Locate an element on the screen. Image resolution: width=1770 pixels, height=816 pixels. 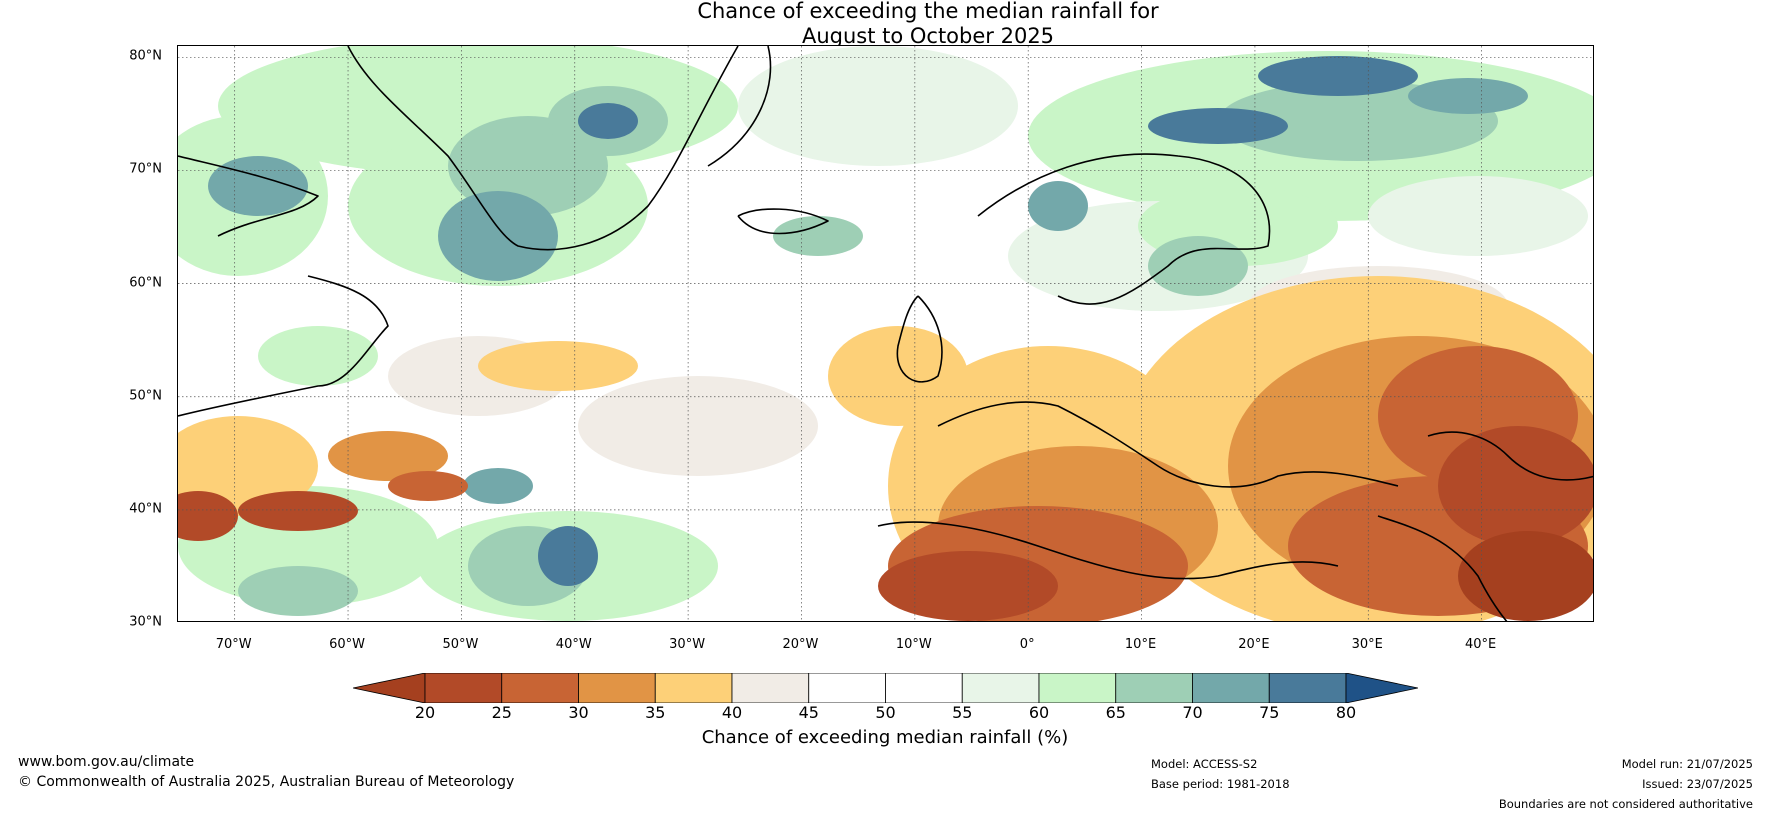
model-name: Model: ACCESS-S2 is located at coordinates (1204, 764).